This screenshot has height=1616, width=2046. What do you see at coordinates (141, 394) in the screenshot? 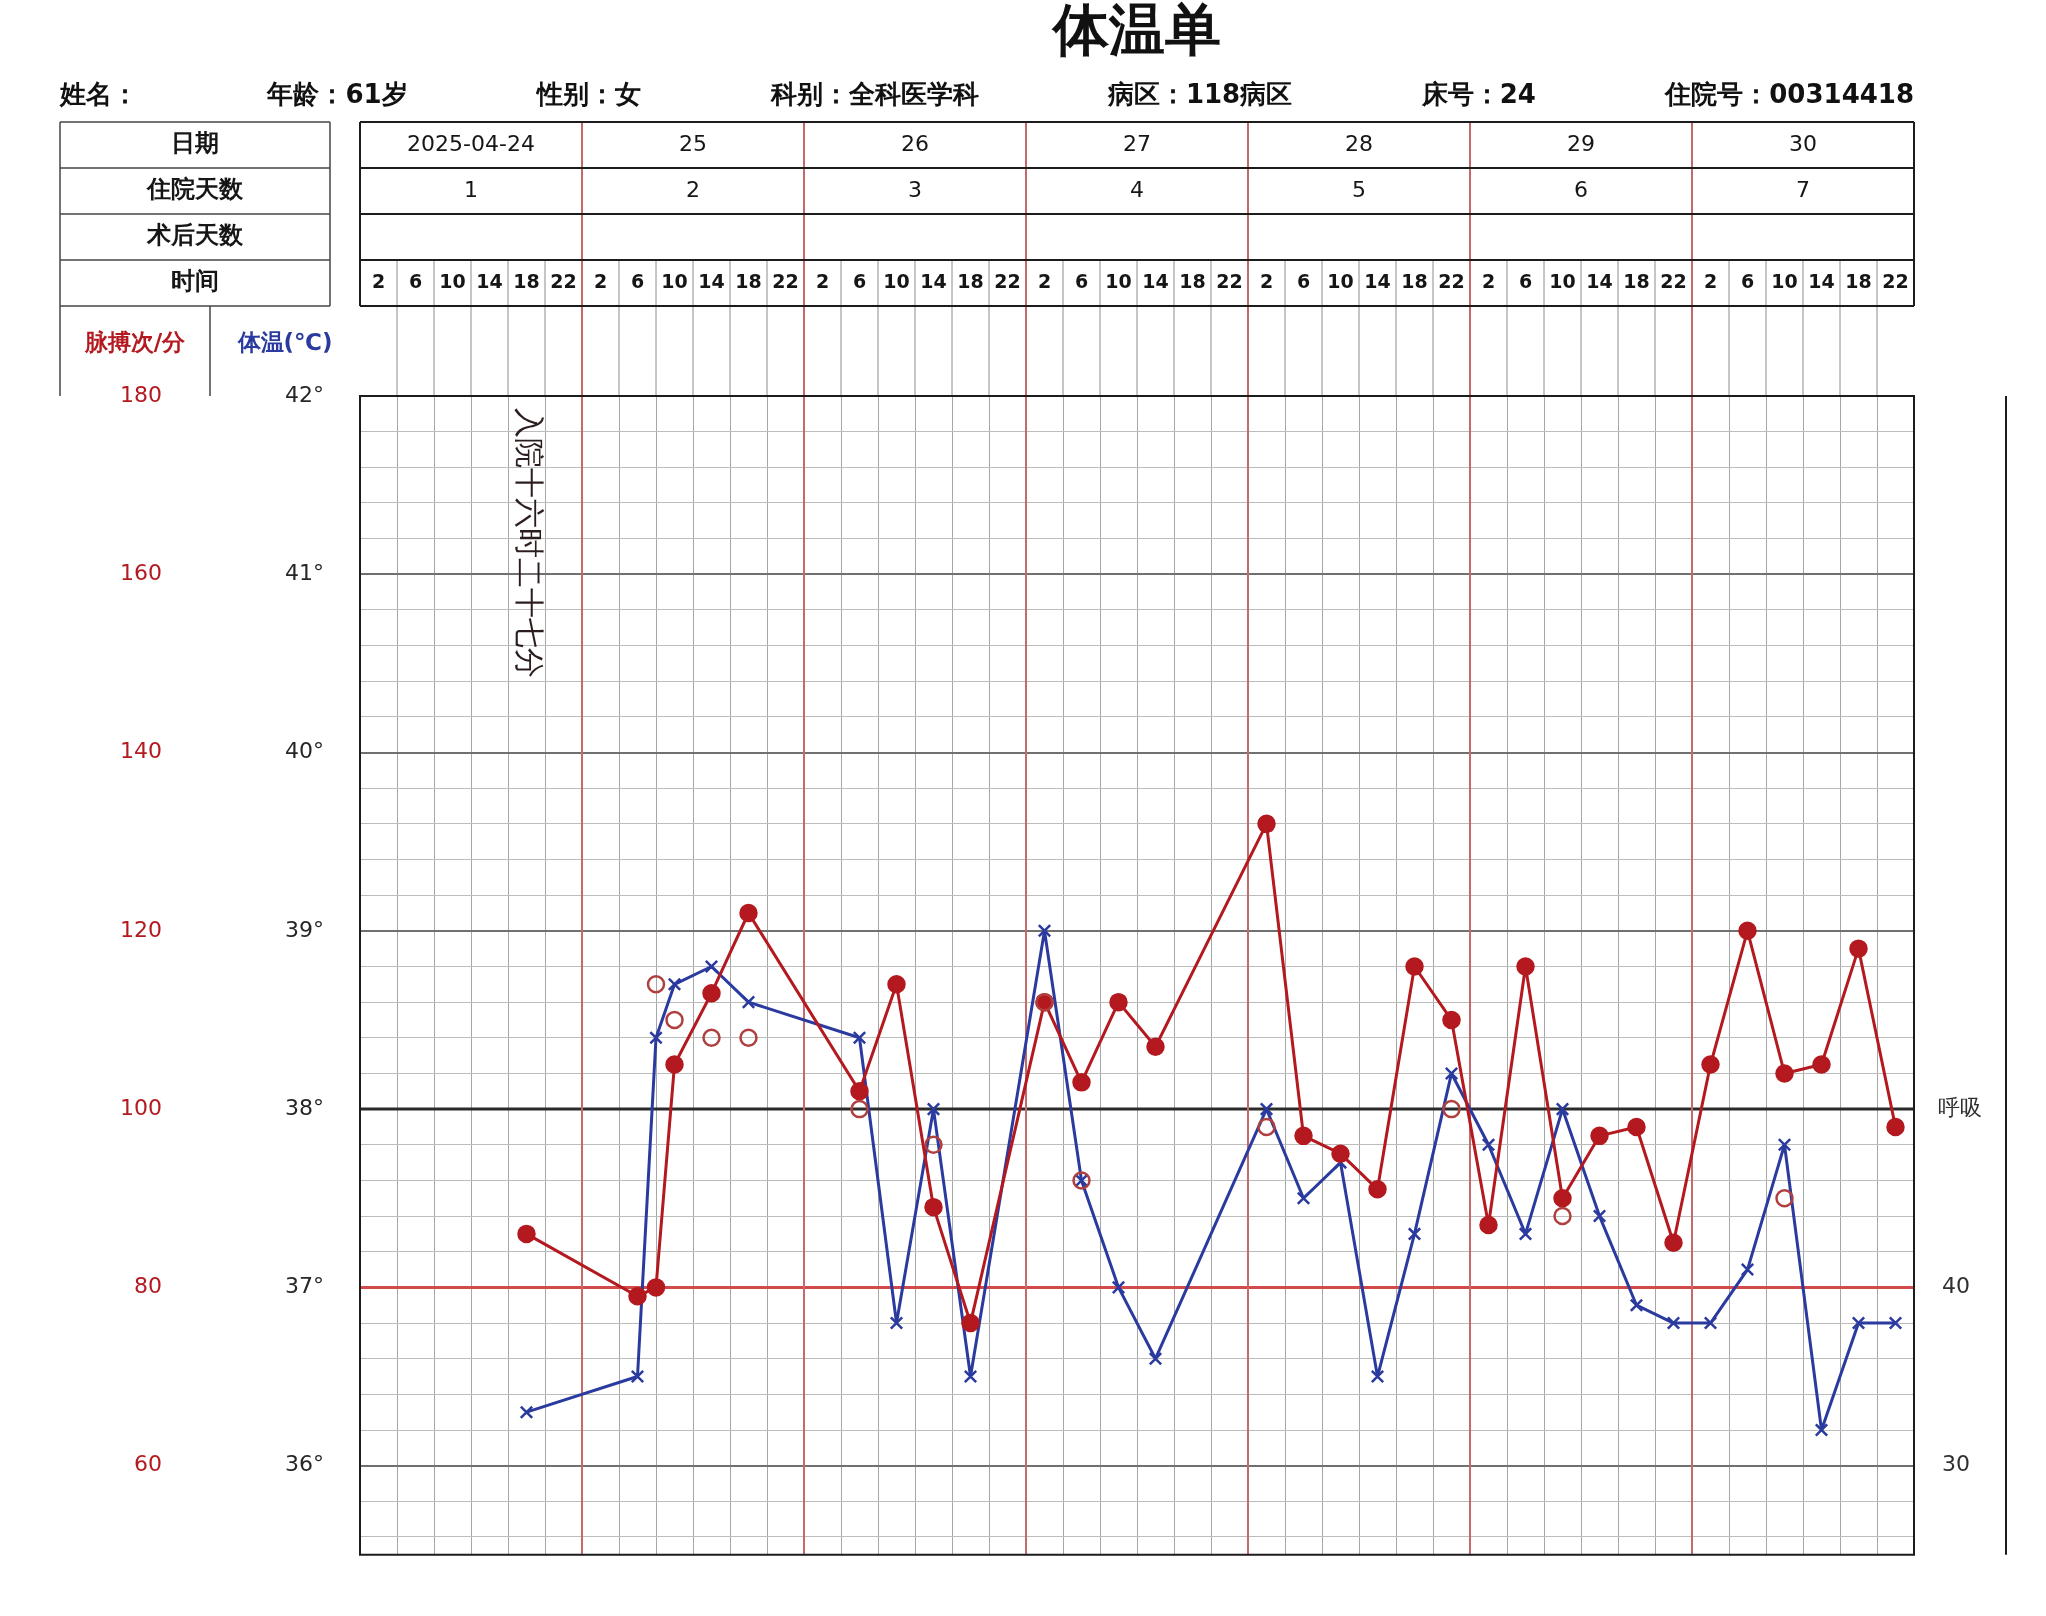
I see `y2-tick-label: 180` at bounding box center [141, 394].